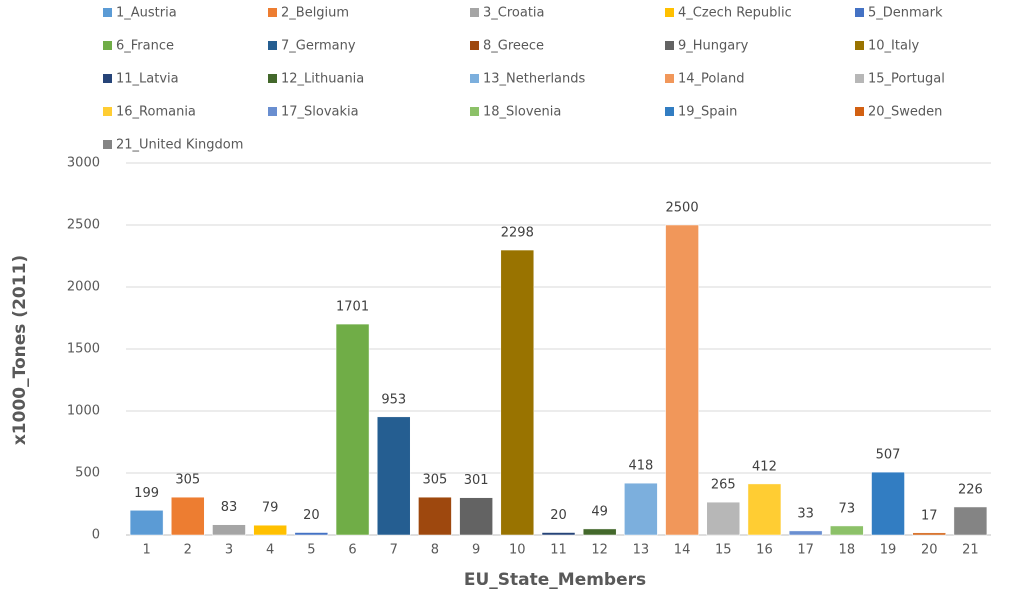  Describe the element at coordinates (905, 13) in the screenshot. I see `legend-label: 5_Denmark` at that location.